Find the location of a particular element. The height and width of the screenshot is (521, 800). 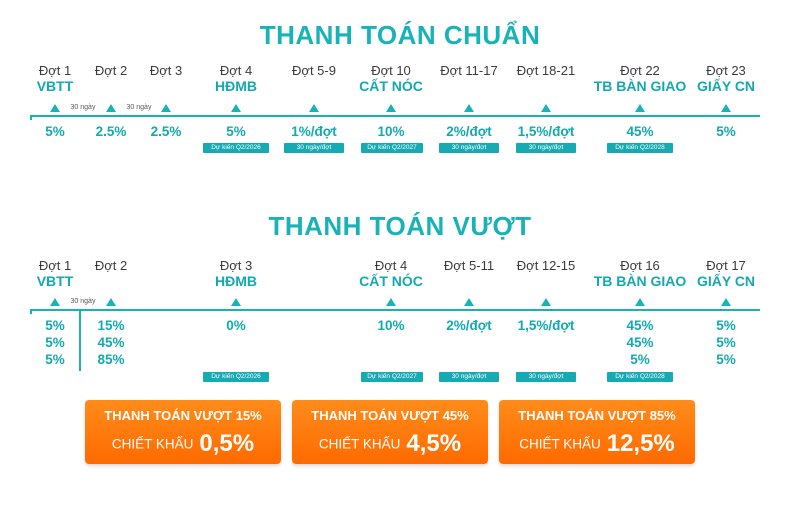

s2-divider is located at coordinates (80, 341).